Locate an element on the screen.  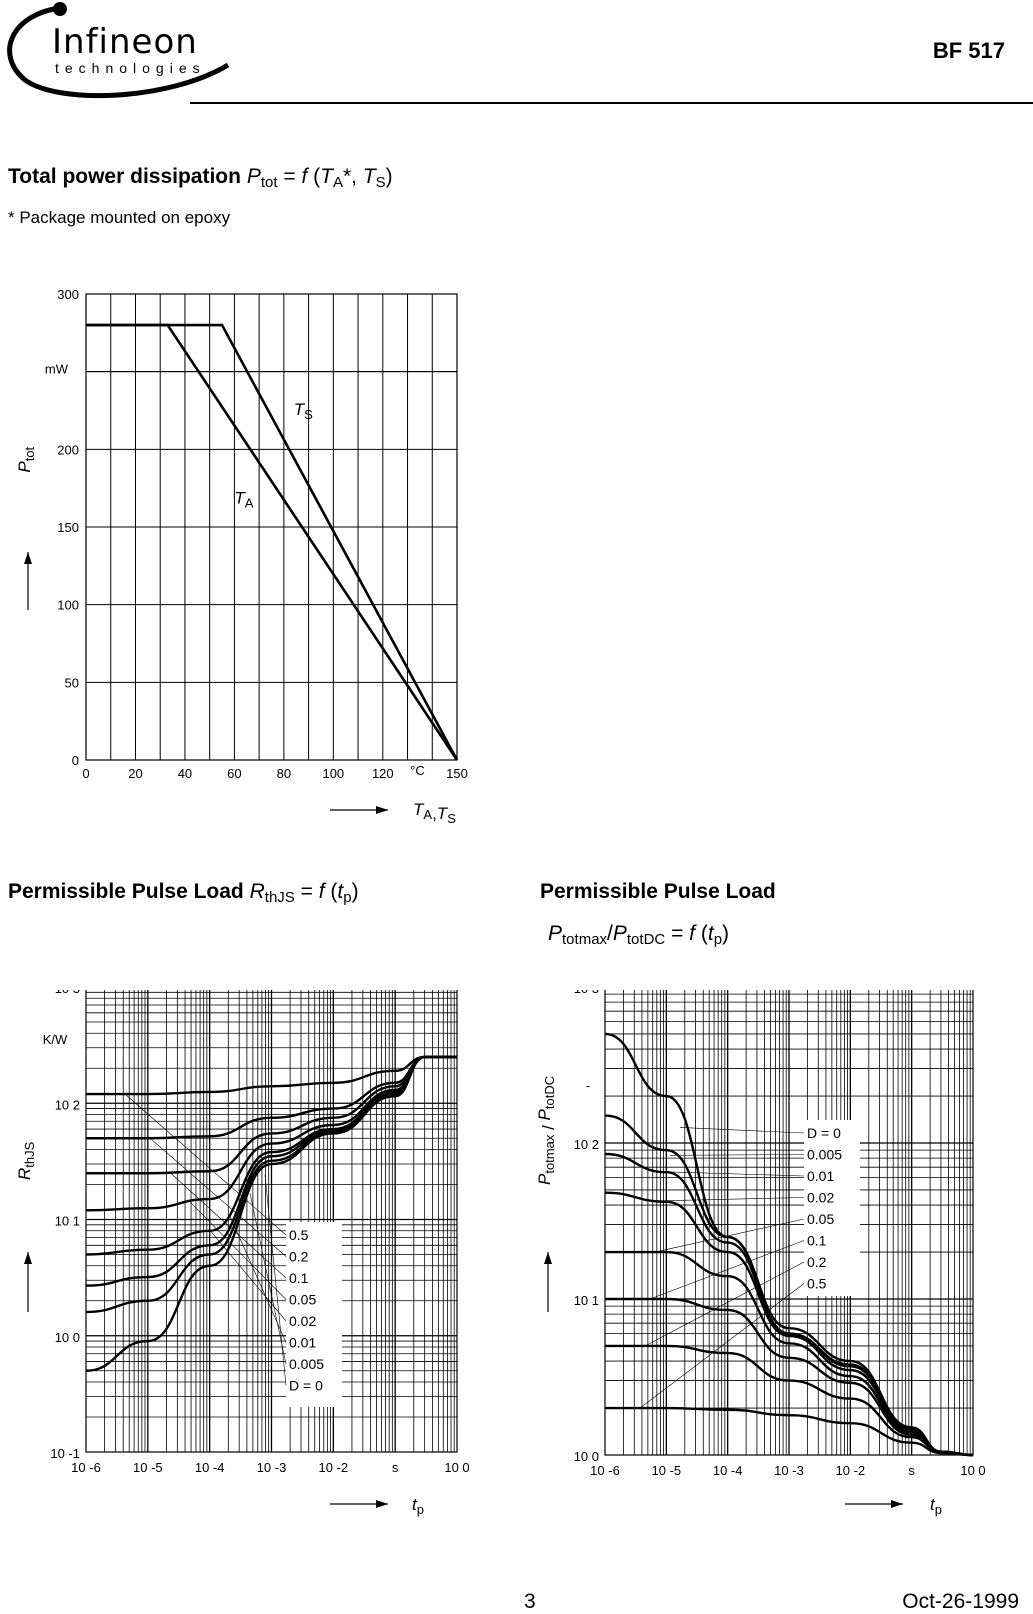
y-axis-title: RthJS is located at coordinates (26, 1160).